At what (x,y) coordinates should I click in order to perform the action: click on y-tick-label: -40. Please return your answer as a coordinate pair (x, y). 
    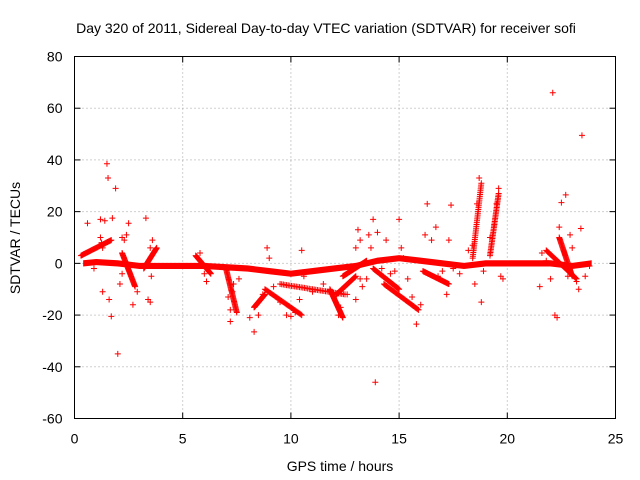
    Looking at the image, I should click on (52, 367).